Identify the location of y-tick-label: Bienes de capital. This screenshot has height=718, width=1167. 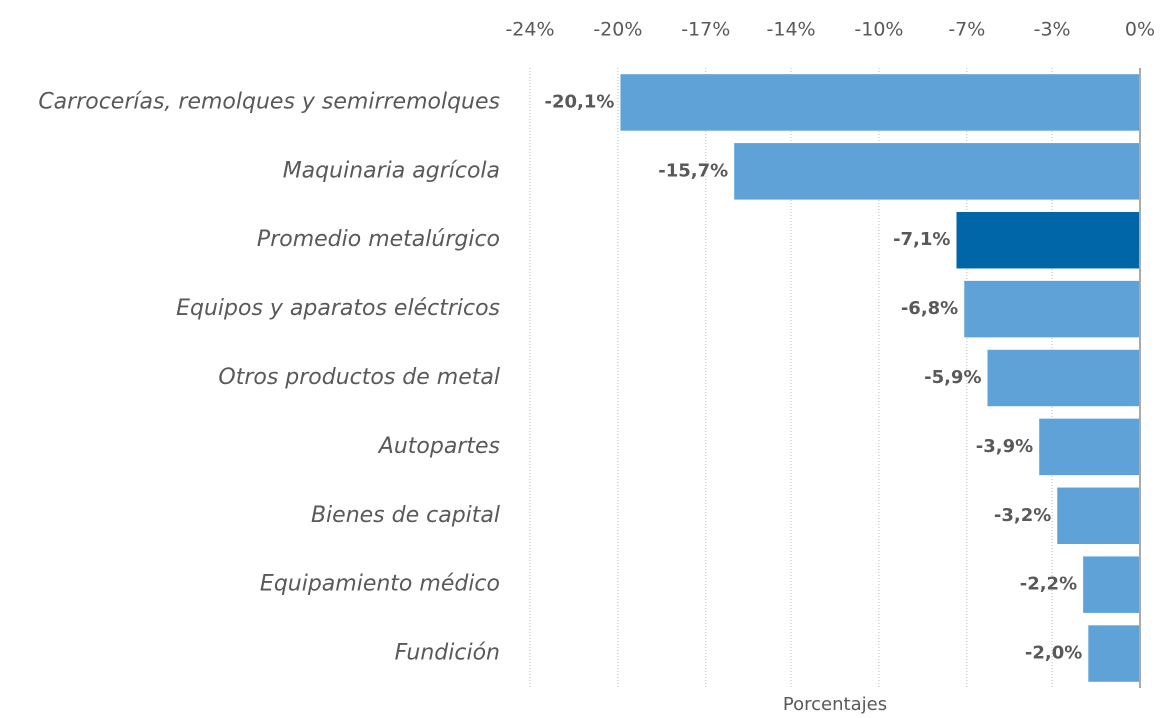
(405, 515).